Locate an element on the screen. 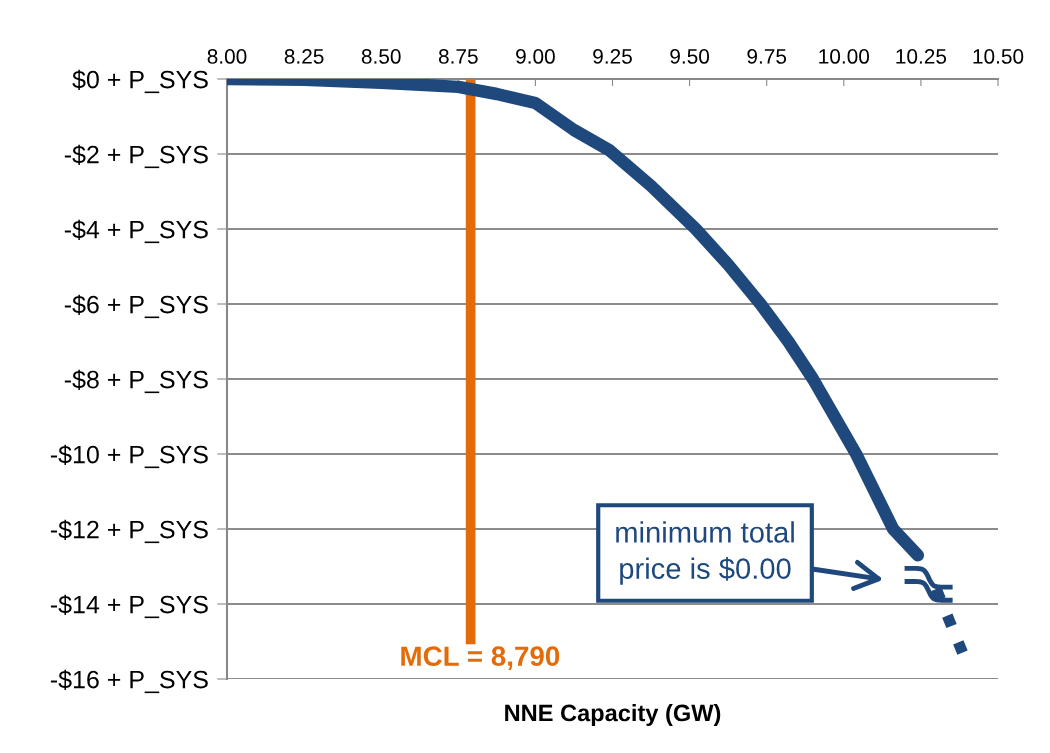 The width and height of the screenshot is (1050, 753). y-tick-label: -$12 + P_SYS is located at coordinates (129, 531).